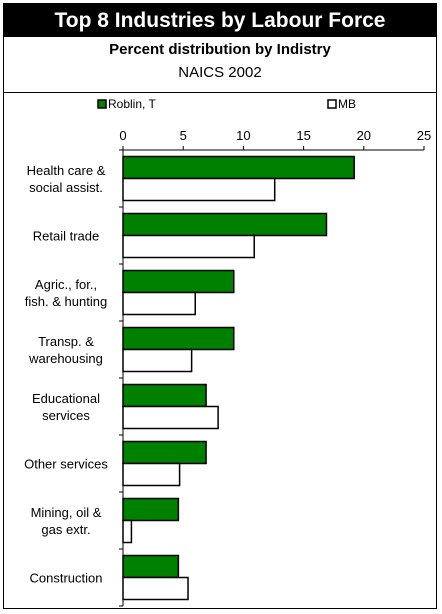 This screenshot has width=442, height=614. I want to click on category-label: Transp. &, so click(66, 341).